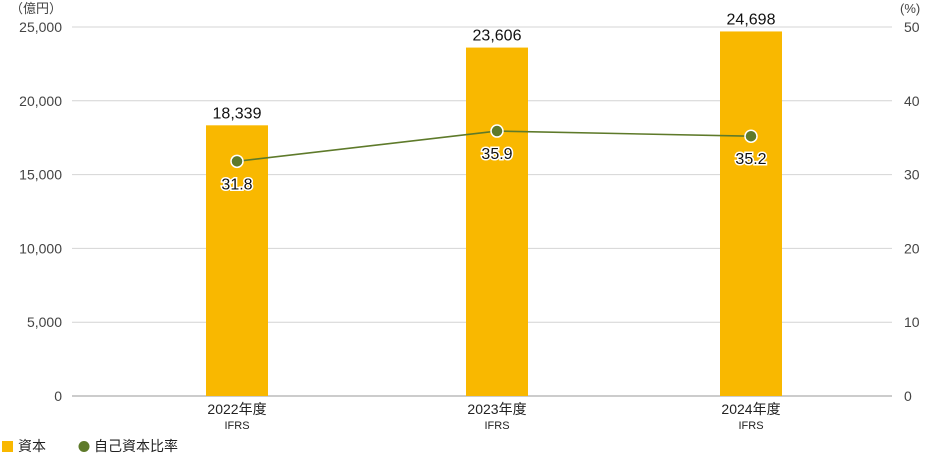  Describe the element at coordinates (40, 101) in the screenshot. I see `y-left-tick-label: 20,000` at that location.